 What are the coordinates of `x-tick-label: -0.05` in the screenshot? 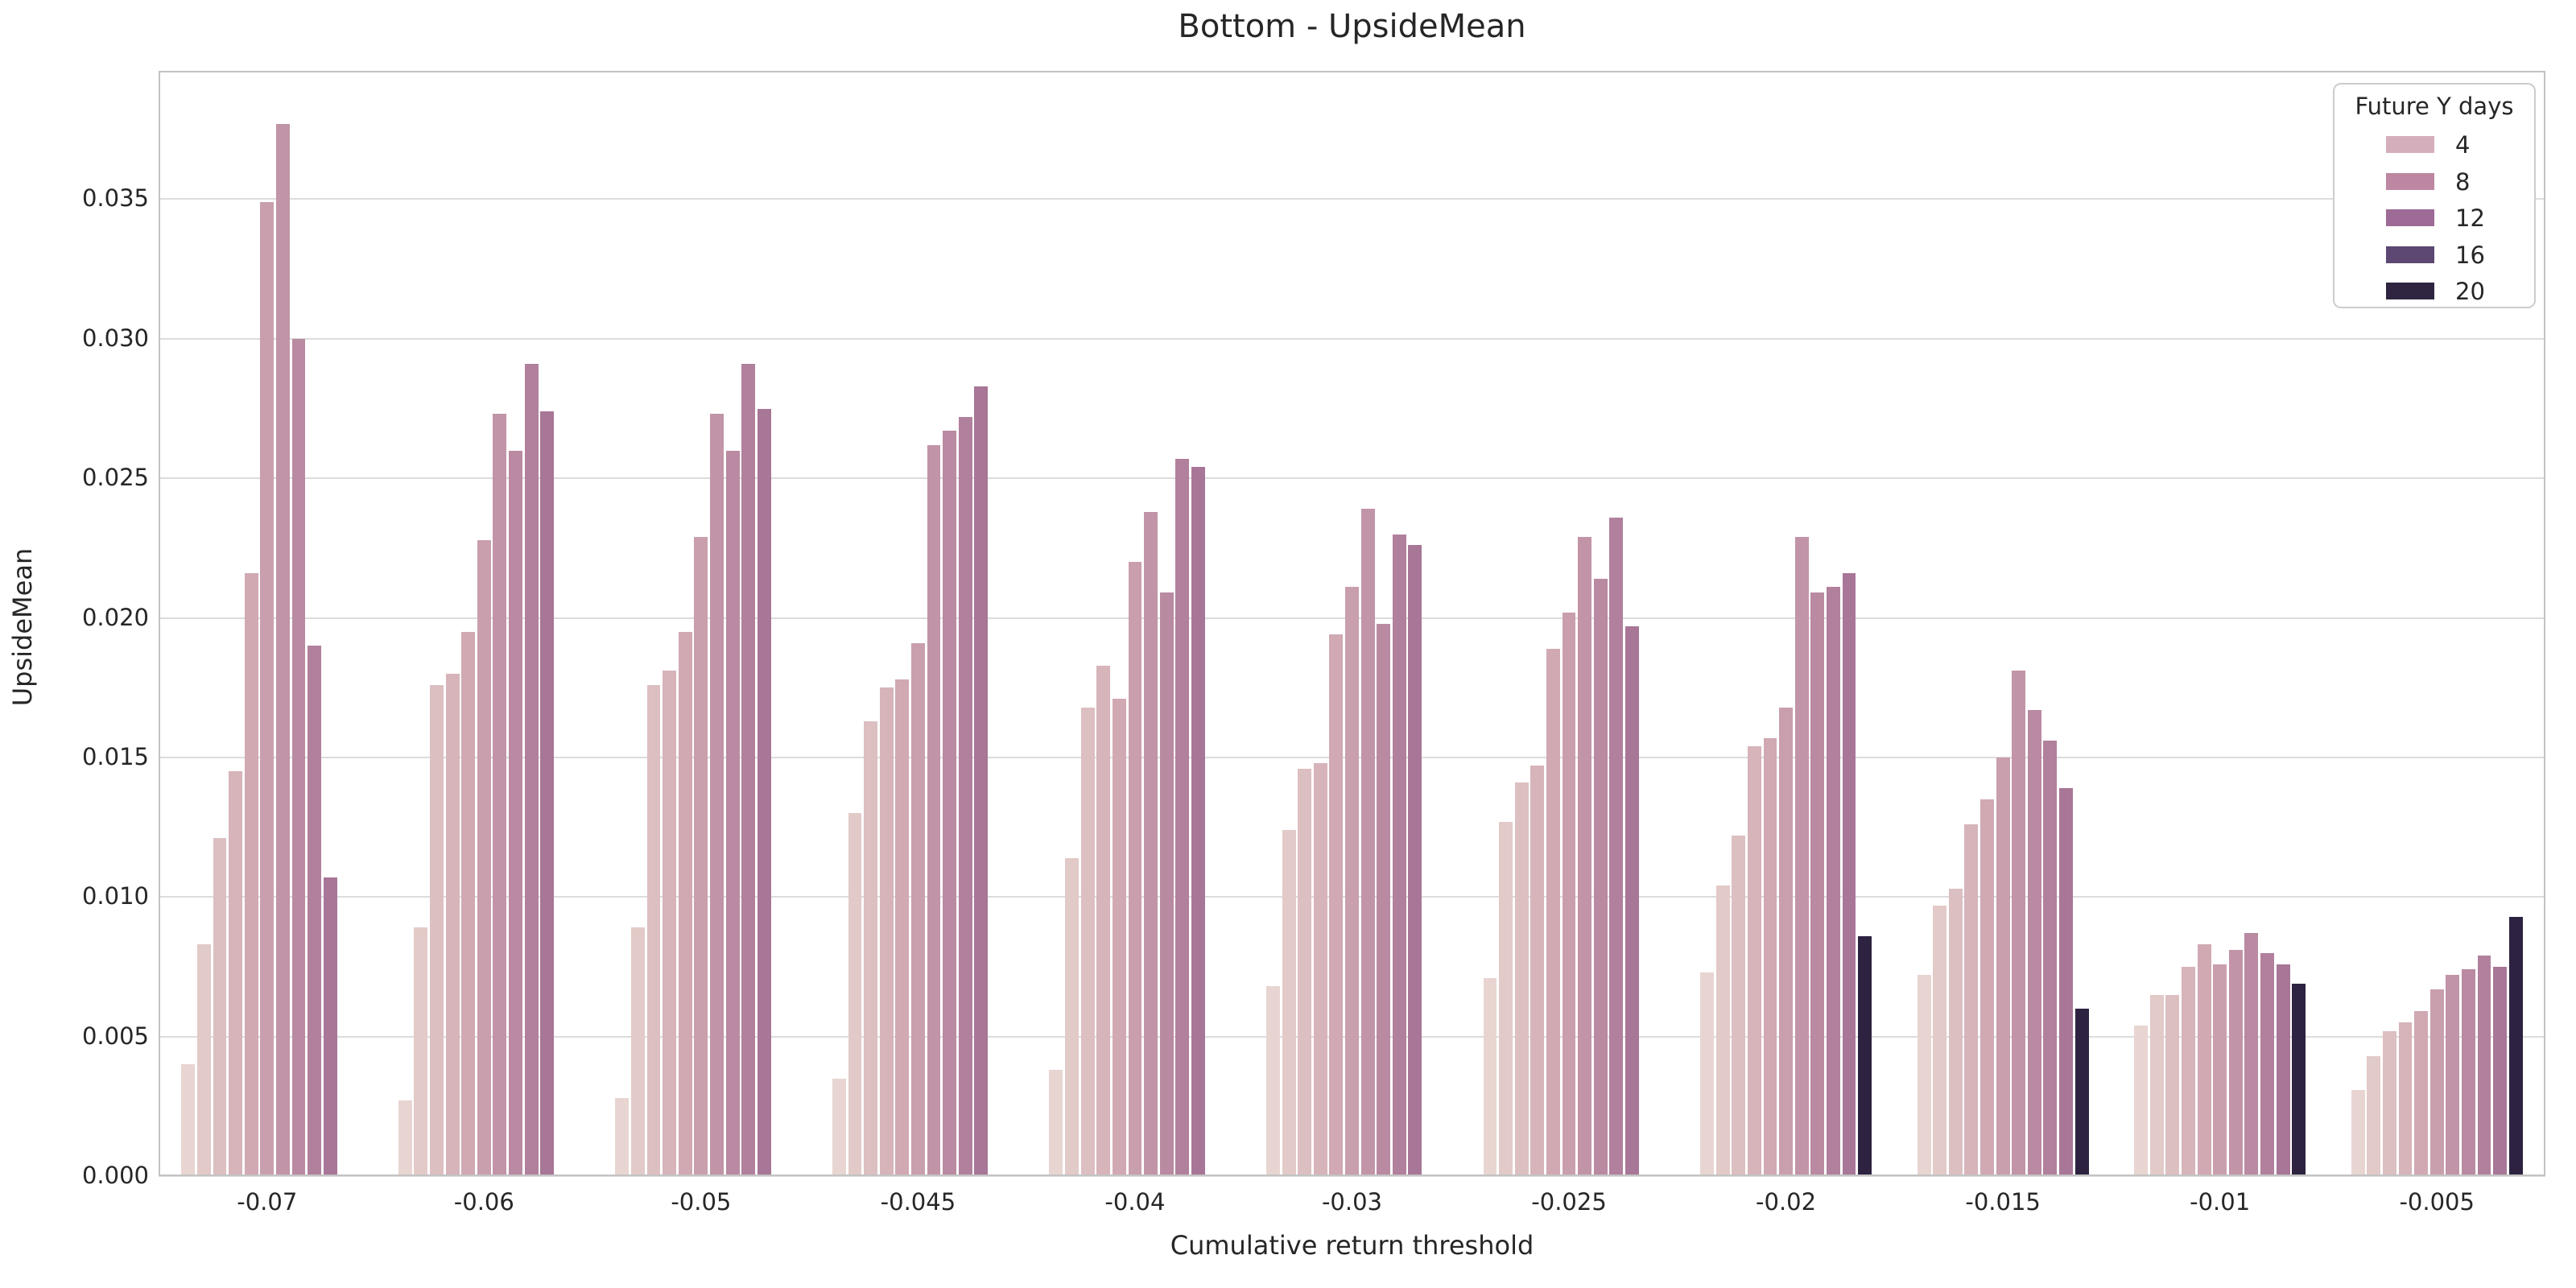 It's located at (701, 1202).